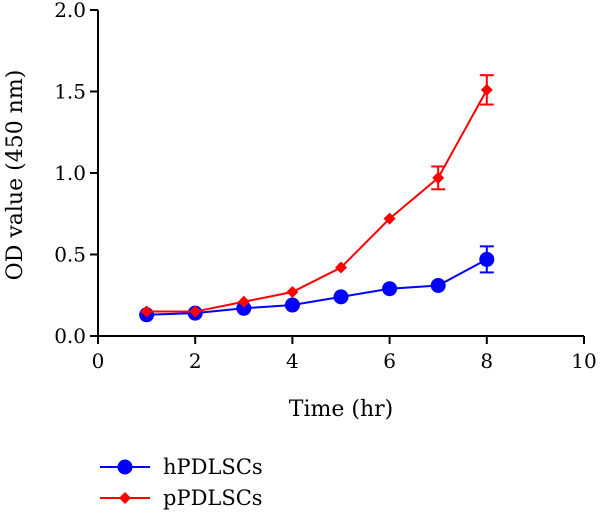  I want to click on y-tick-label-3: 1.5, so click(70, 92).